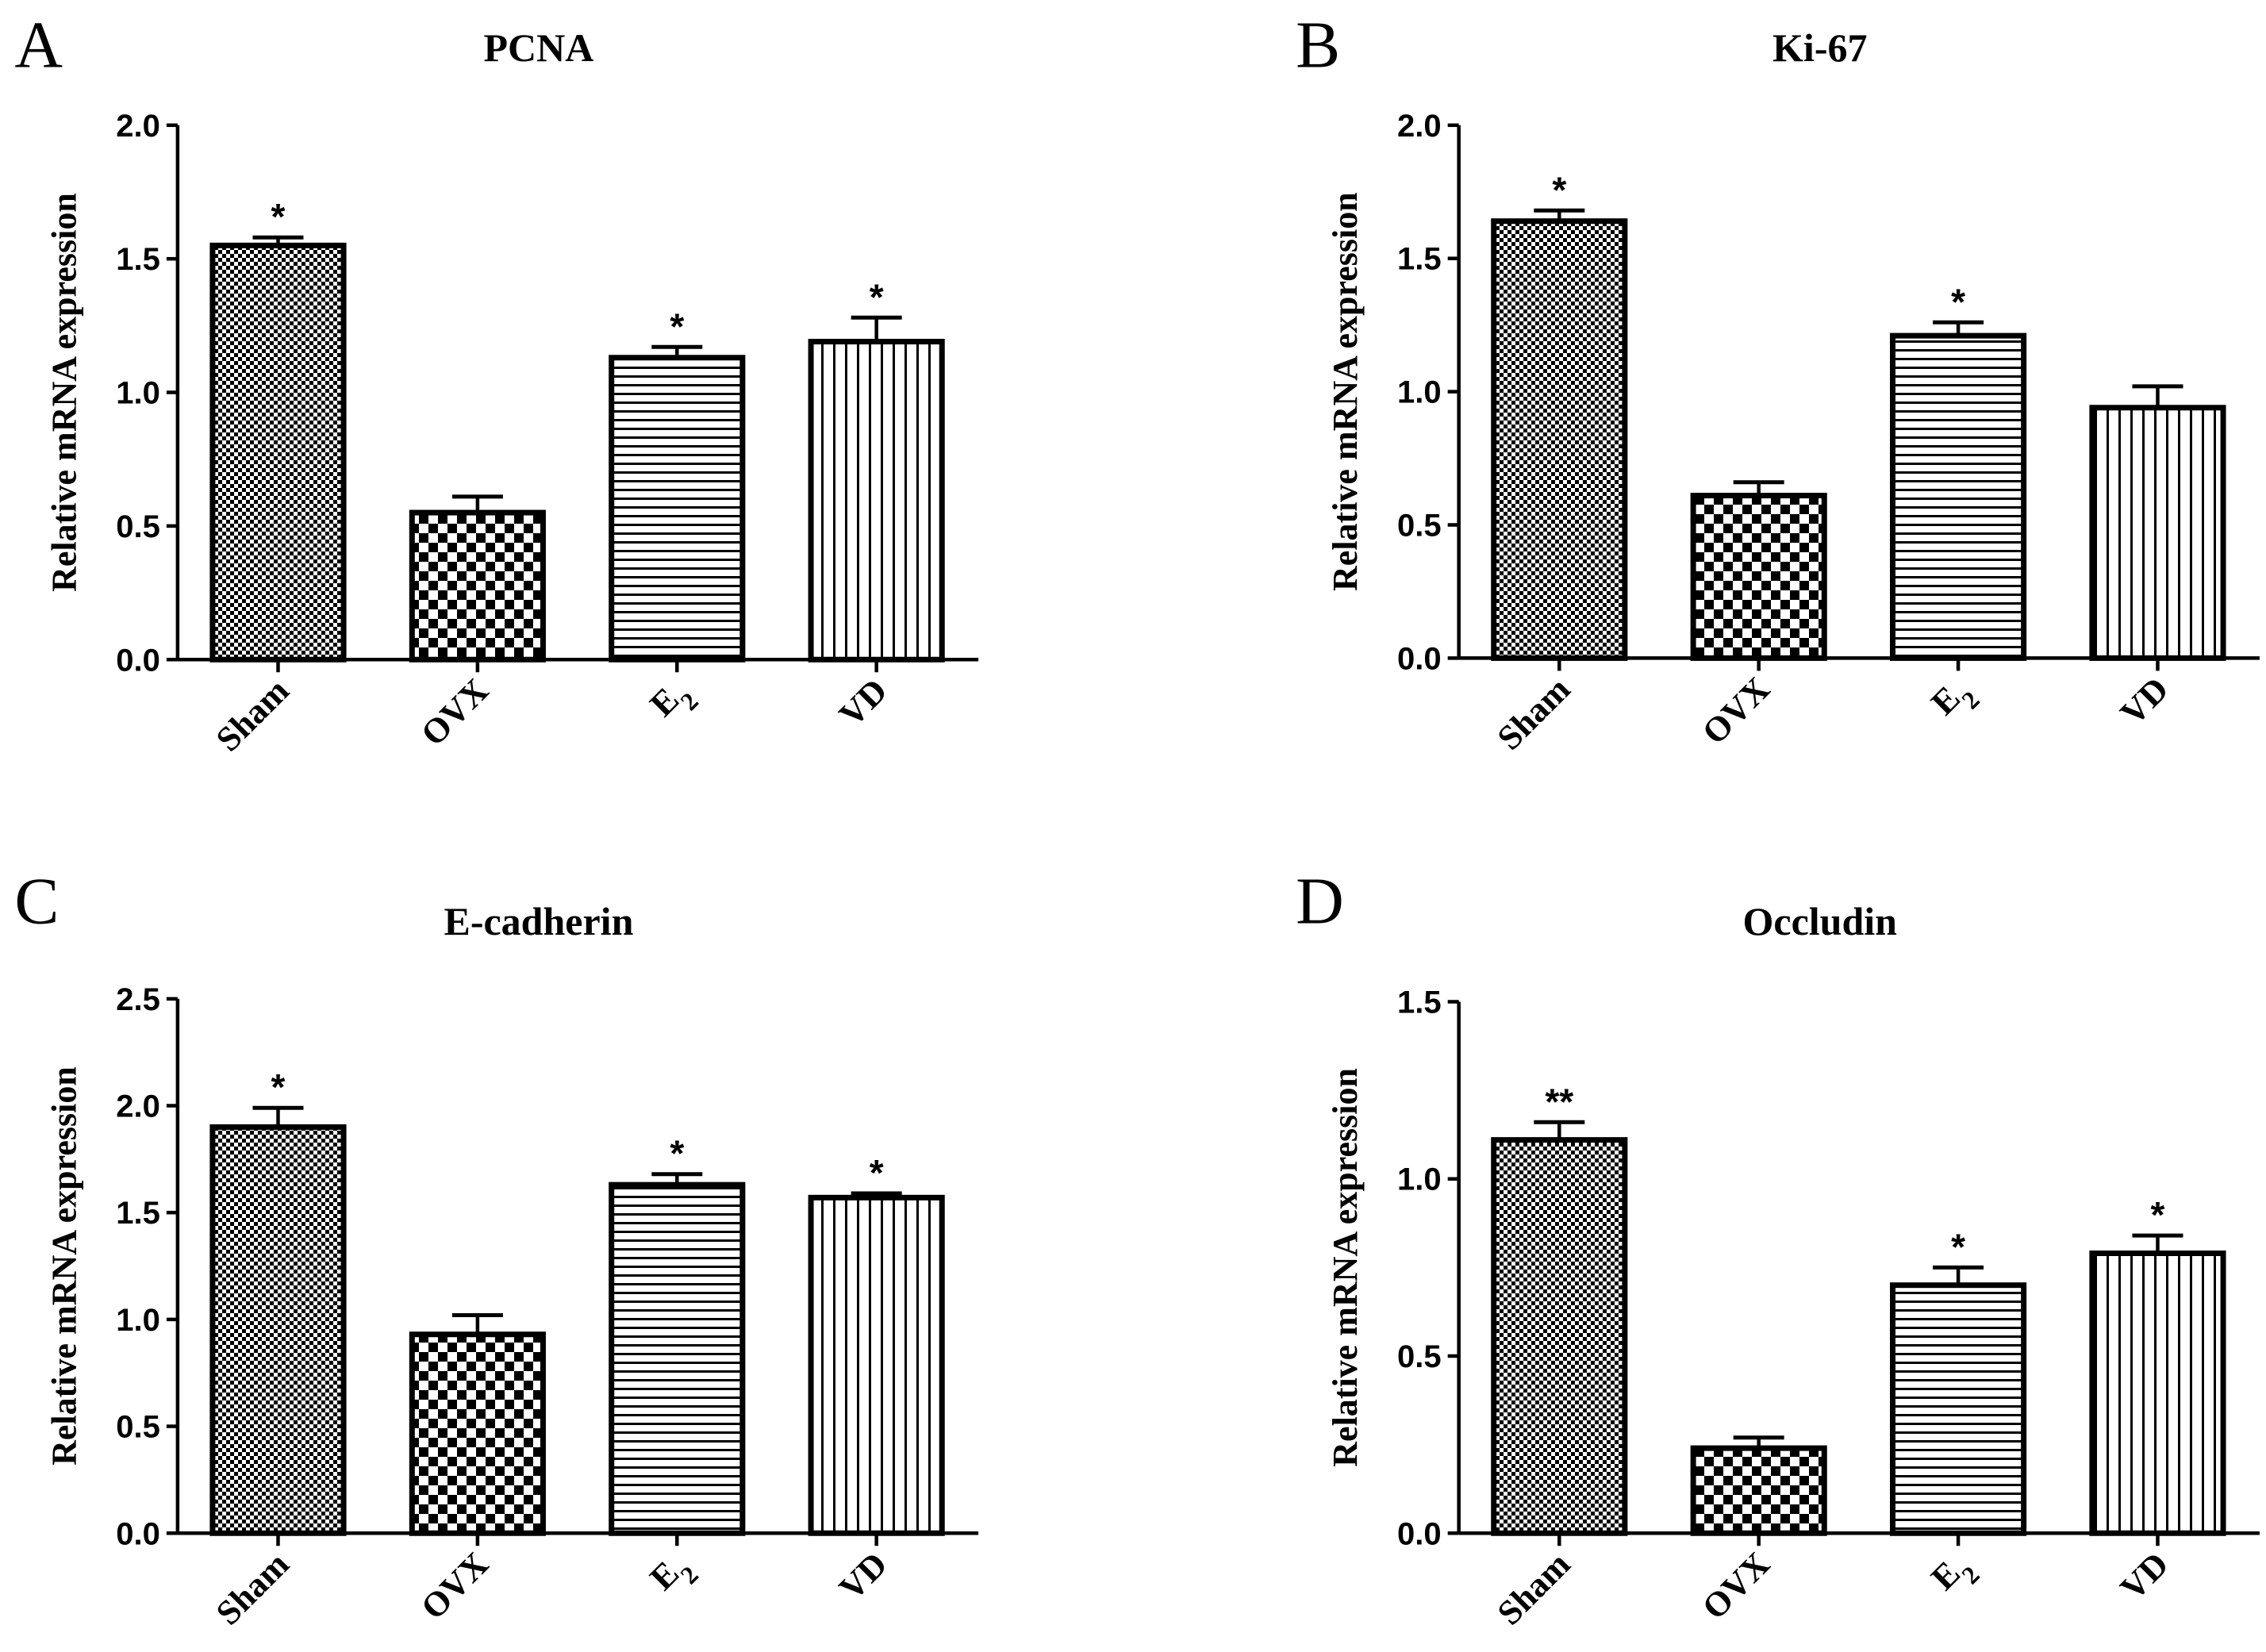 Image resolution: width=2266 pixels, height=1652 pixels. Describe the element at coordinates (1559, 1101) in the screenshot. I see `significance-label-sham: **` at that location.